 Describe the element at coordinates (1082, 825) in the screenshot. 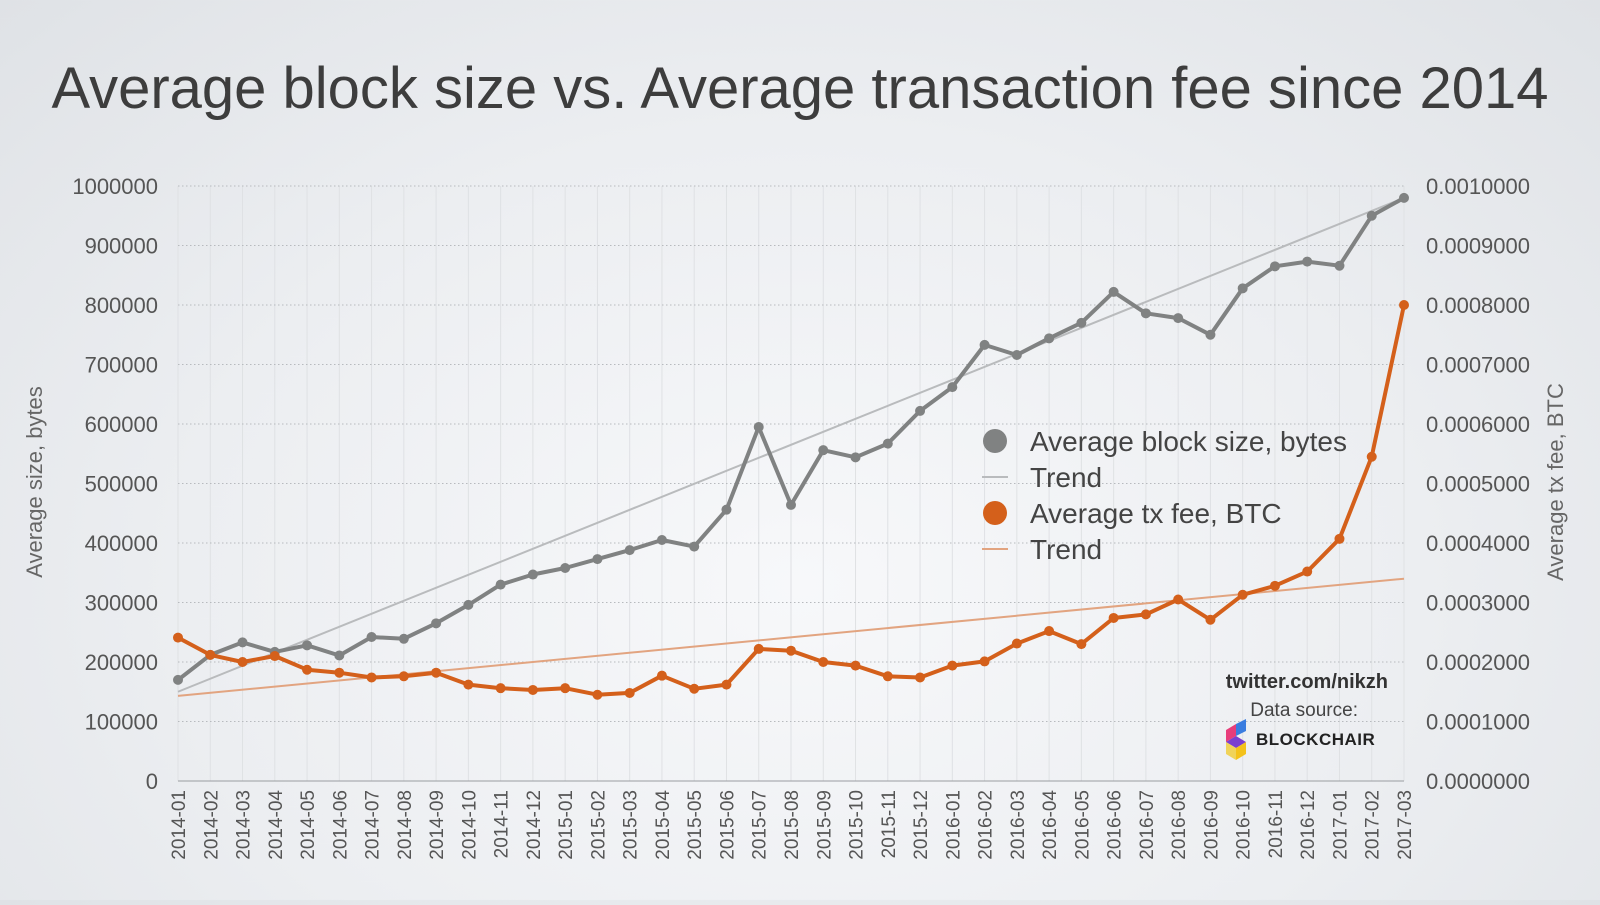

I see `x-tick-label: 2016-05` at that location.